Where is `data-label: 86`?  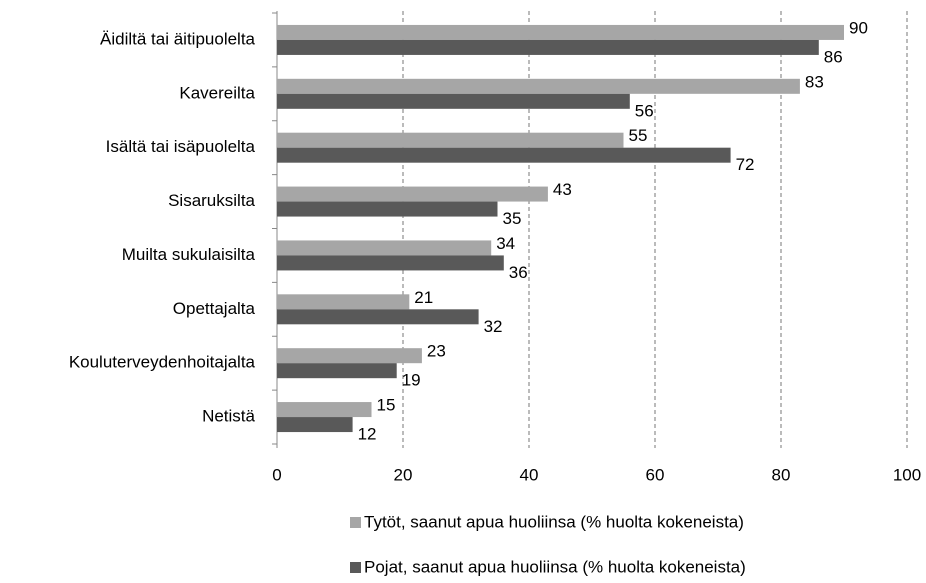 data-label: 86 is located at coordinates (833, 56).